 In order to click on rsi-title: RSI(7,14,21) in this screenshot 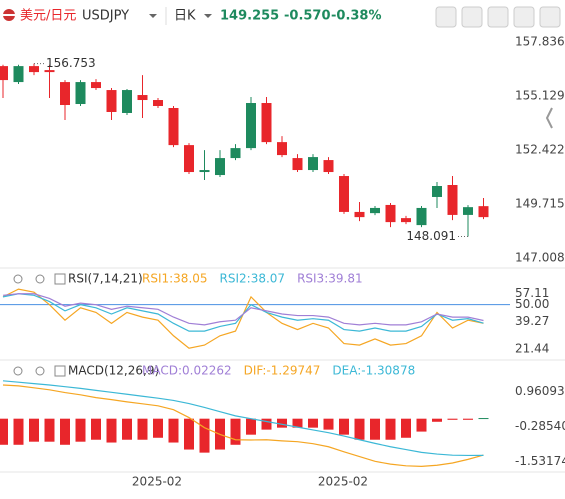, I will do `click(105, 279)`.